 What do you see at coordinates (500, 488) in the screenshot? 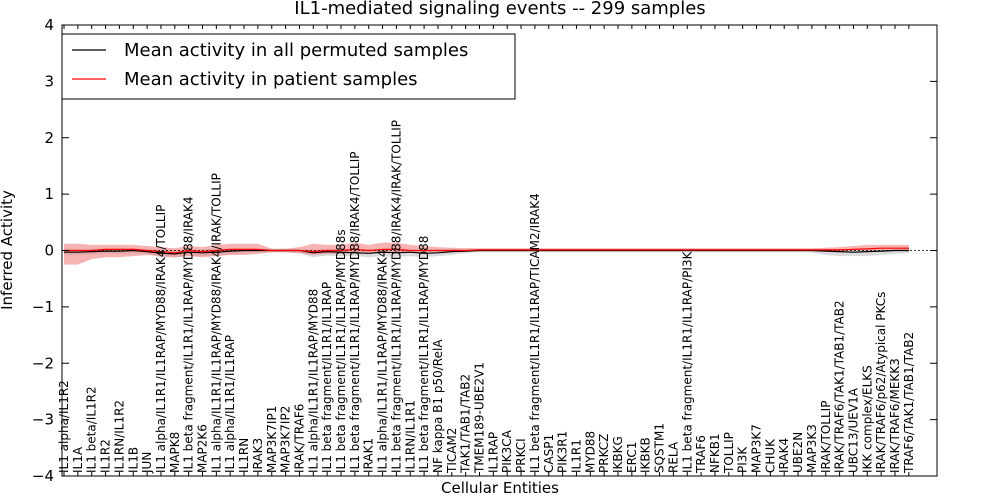
I see `x-axis-label: Cellular Entities` at bounding box center [500, 488].